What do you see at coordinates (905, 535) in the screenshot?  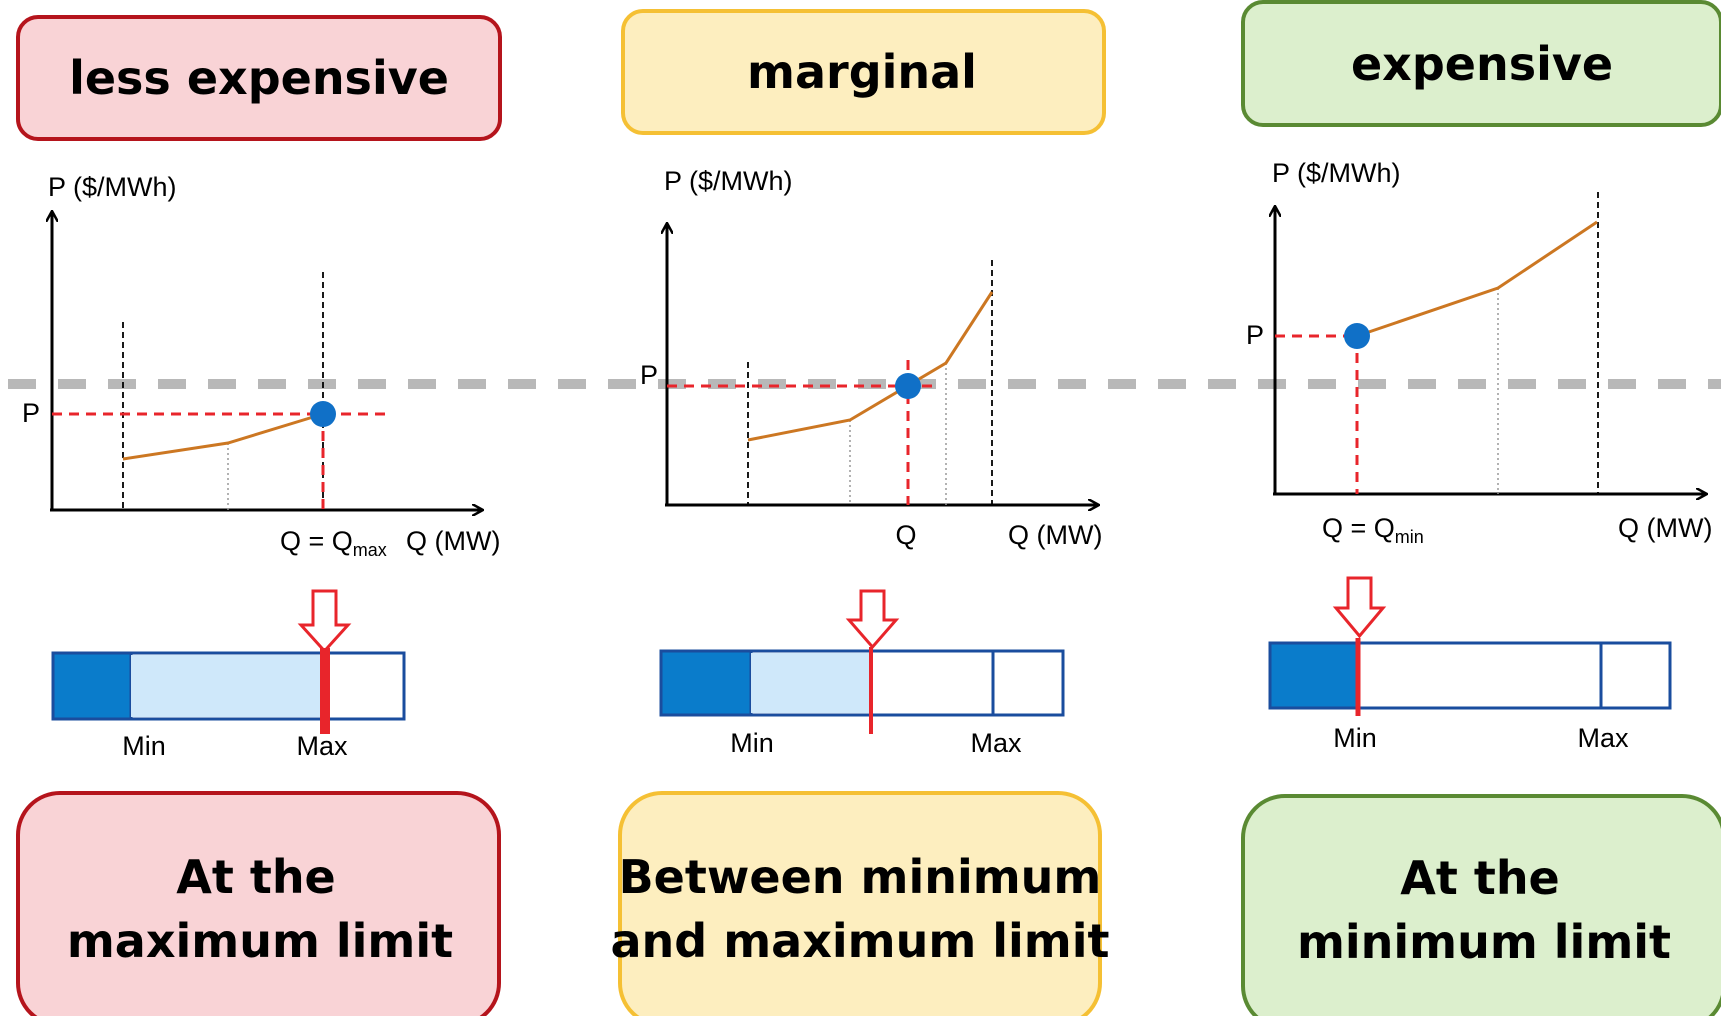 I see `q-label: Q` at bounding box center [905, 535].